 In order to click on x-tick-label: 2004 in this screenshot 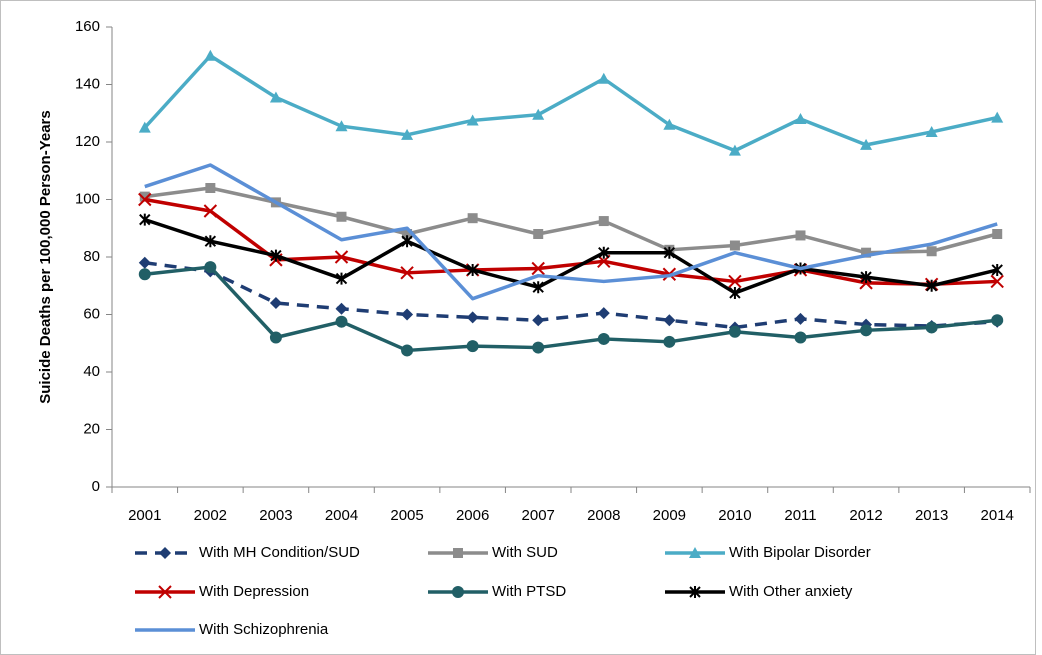, I will do `click(341, 515)`.